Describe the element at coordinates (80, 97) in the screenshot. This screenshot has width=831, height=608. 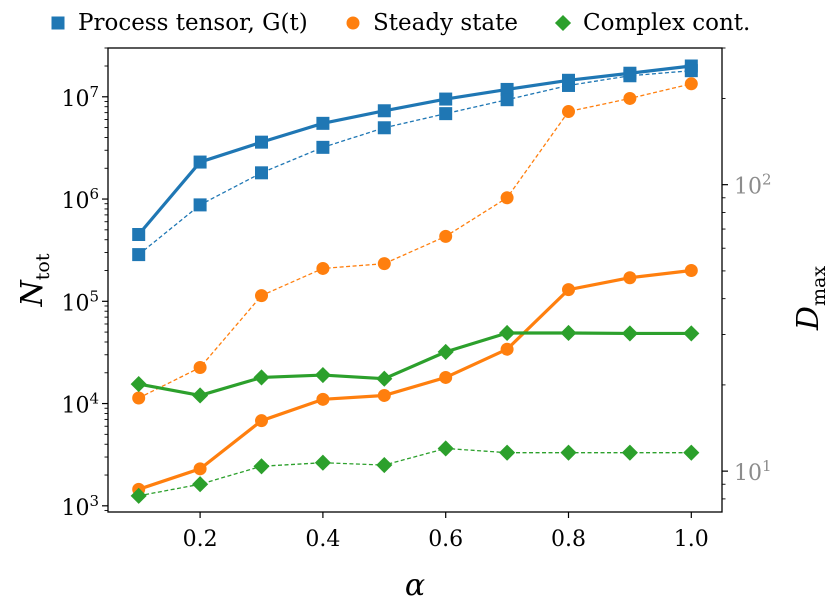
I see `y-left-tick-label: 10⁷` at that location.